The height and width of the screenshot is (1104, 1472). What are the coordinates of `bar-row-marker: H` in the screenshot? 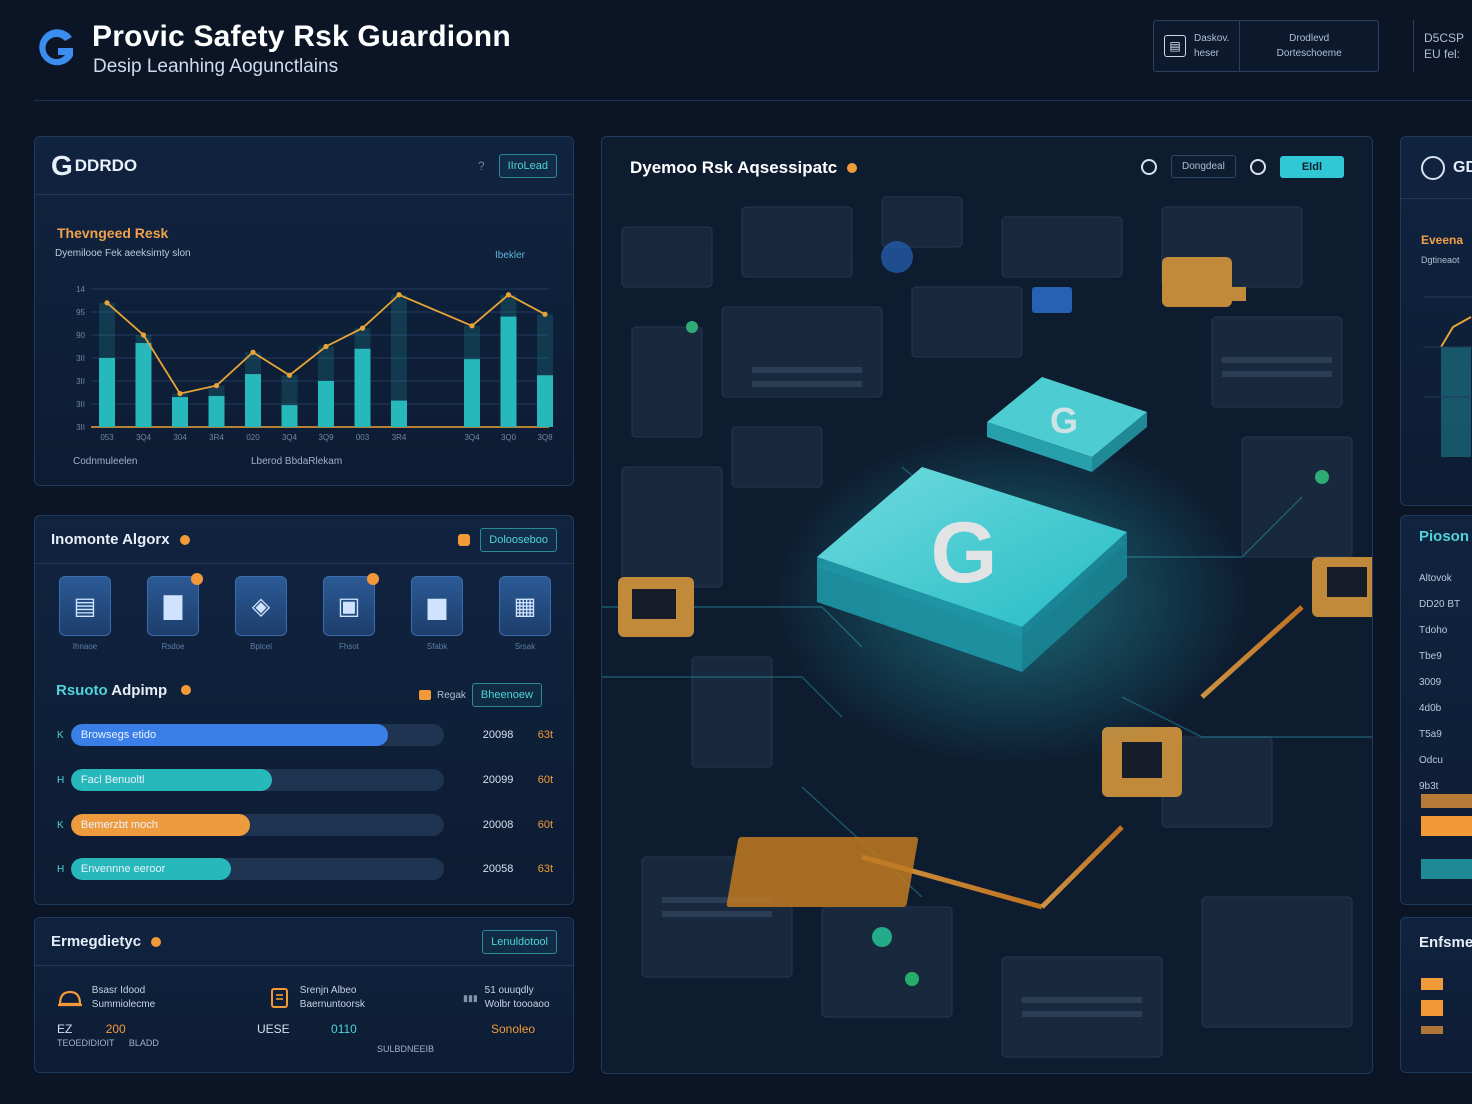 It's located at (61, 780).